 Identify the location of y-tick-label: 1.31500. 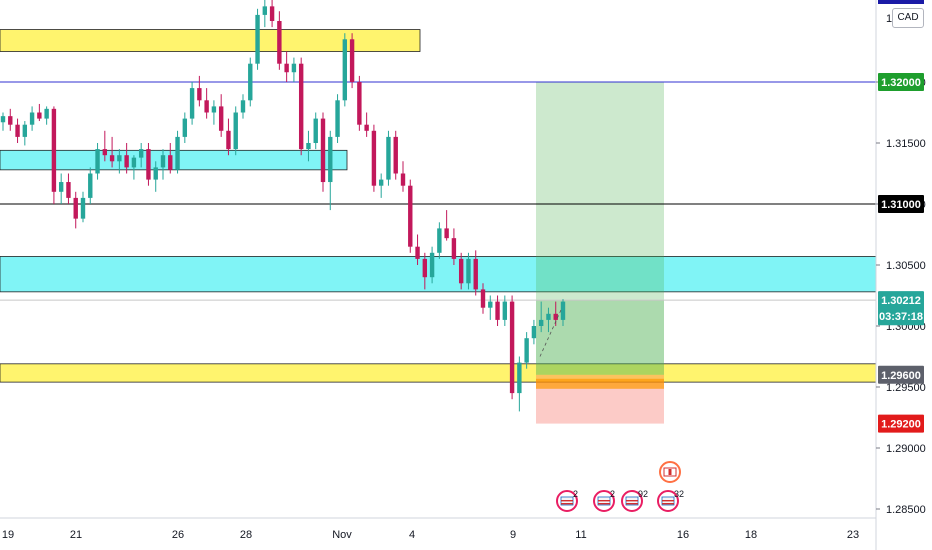
(906, 144).